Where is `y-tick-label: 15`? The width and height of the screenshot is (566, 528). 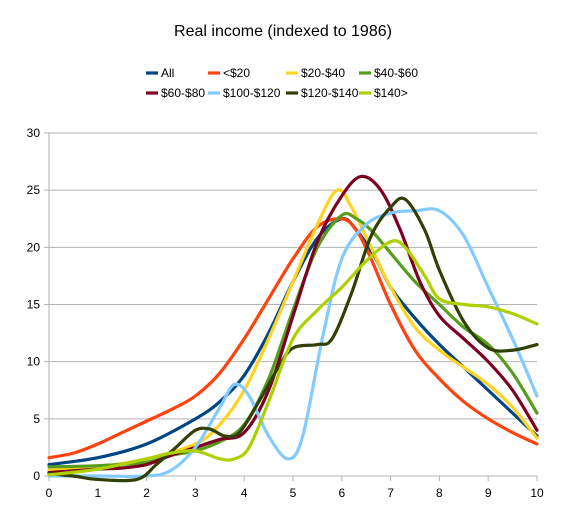 y-tick-label: 15 is located at coordinates (34, 305).